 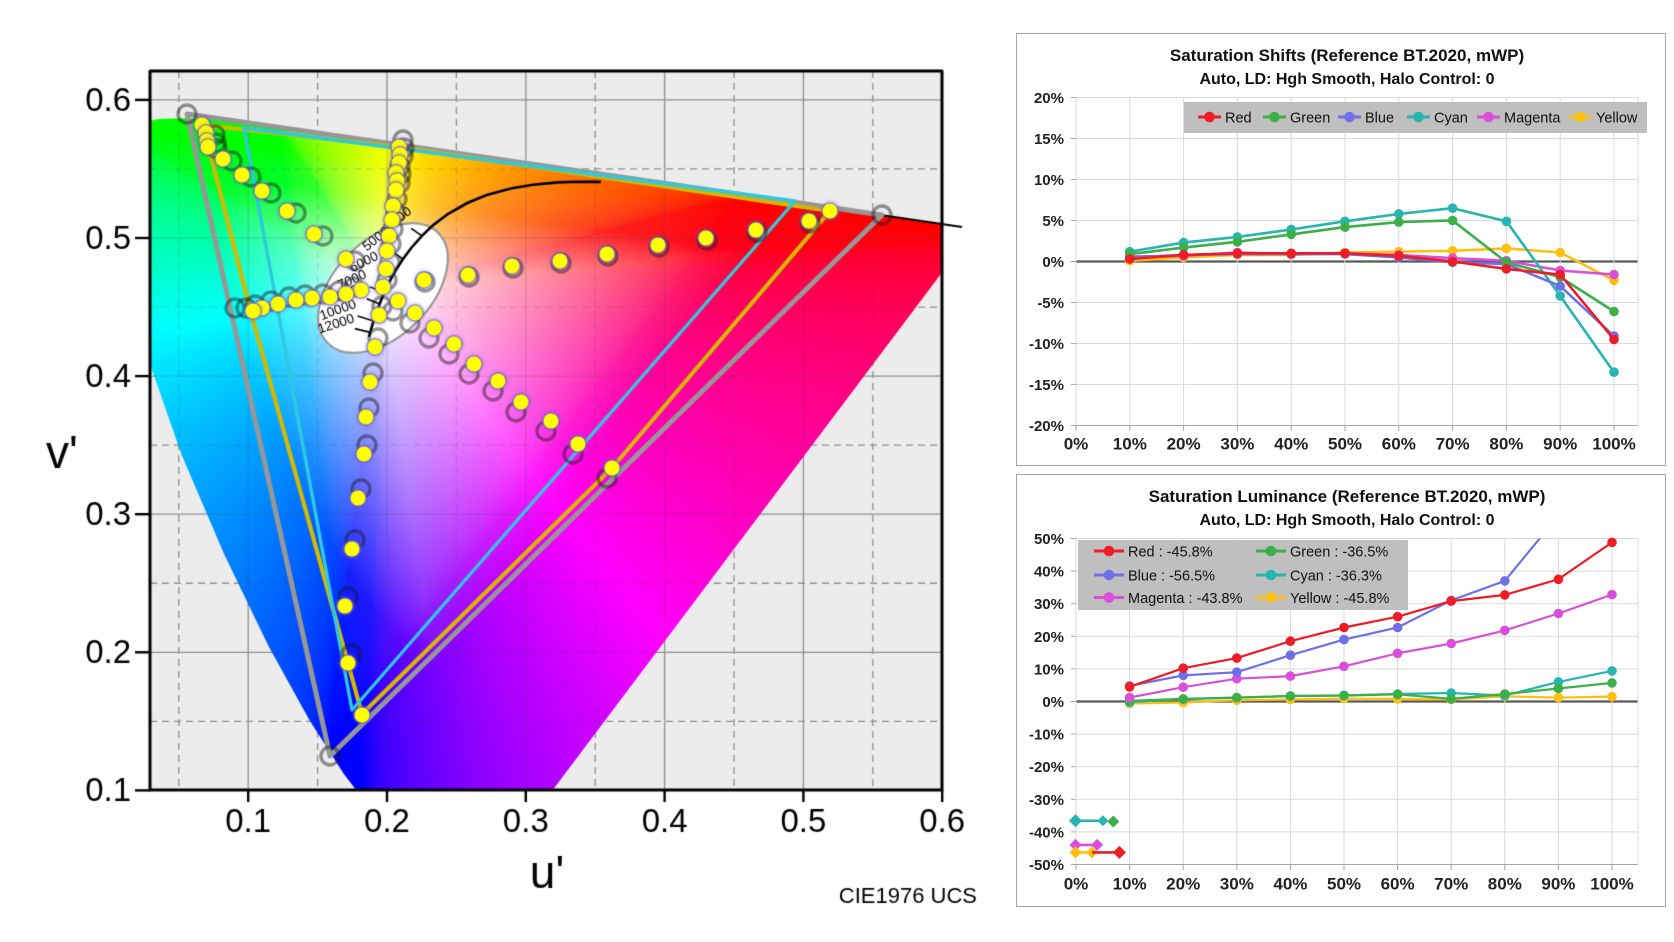 I want to click on svg-text: Magenta : -43.8%, so click(x=1185, y=599).